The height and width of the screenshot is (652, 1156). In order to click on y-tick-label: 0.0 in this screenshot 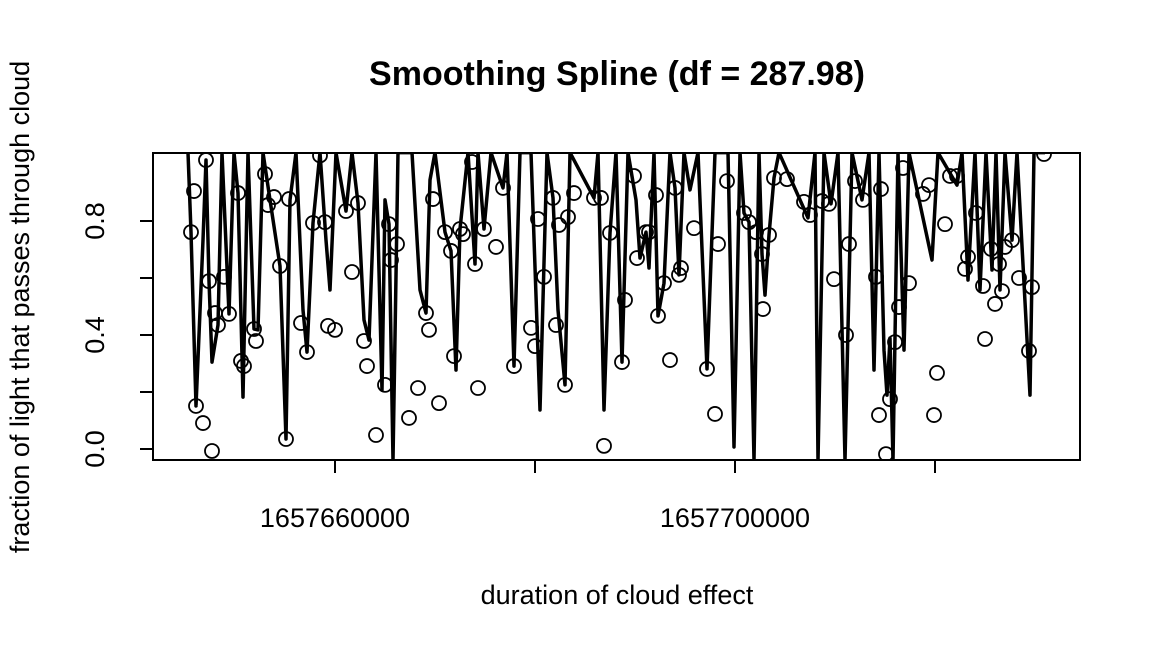, I will do `click(95, 449)`.